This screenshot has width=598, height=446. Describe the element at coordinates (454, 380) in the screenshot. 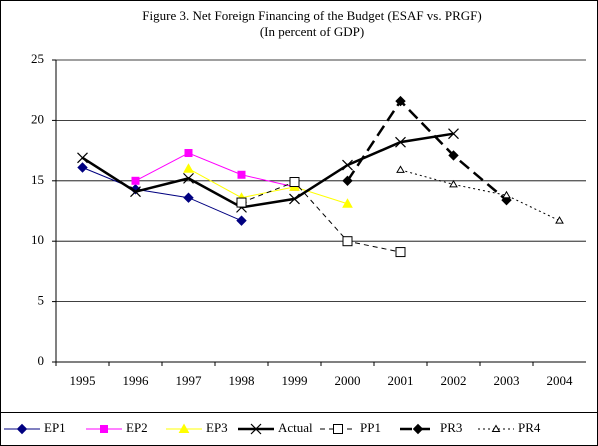

I see `x-tick-label: 2002` at that location.